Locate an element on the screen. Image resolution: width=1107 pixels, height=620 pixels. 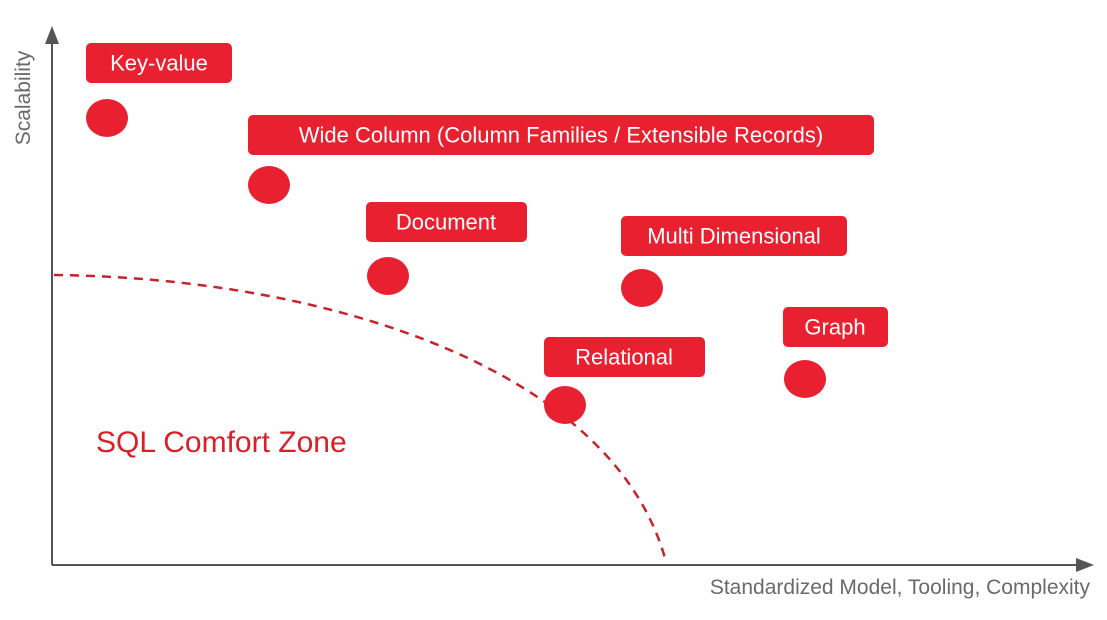
document-label-box is located at coordinates (446, 222).